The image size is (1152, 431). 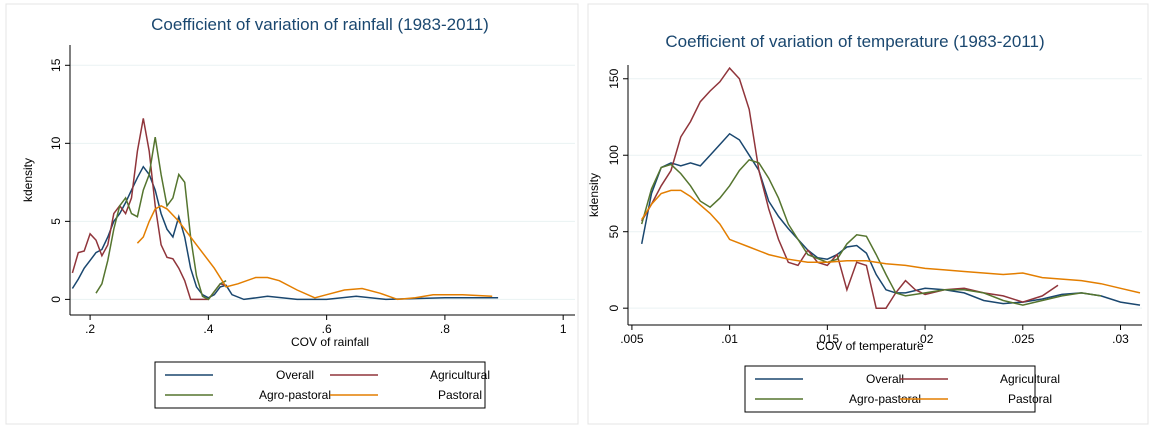 What do you see at coordinates (90, 329) in the screenshot?
I see `x-tick-label: .2` at bounding box center [90, 329].